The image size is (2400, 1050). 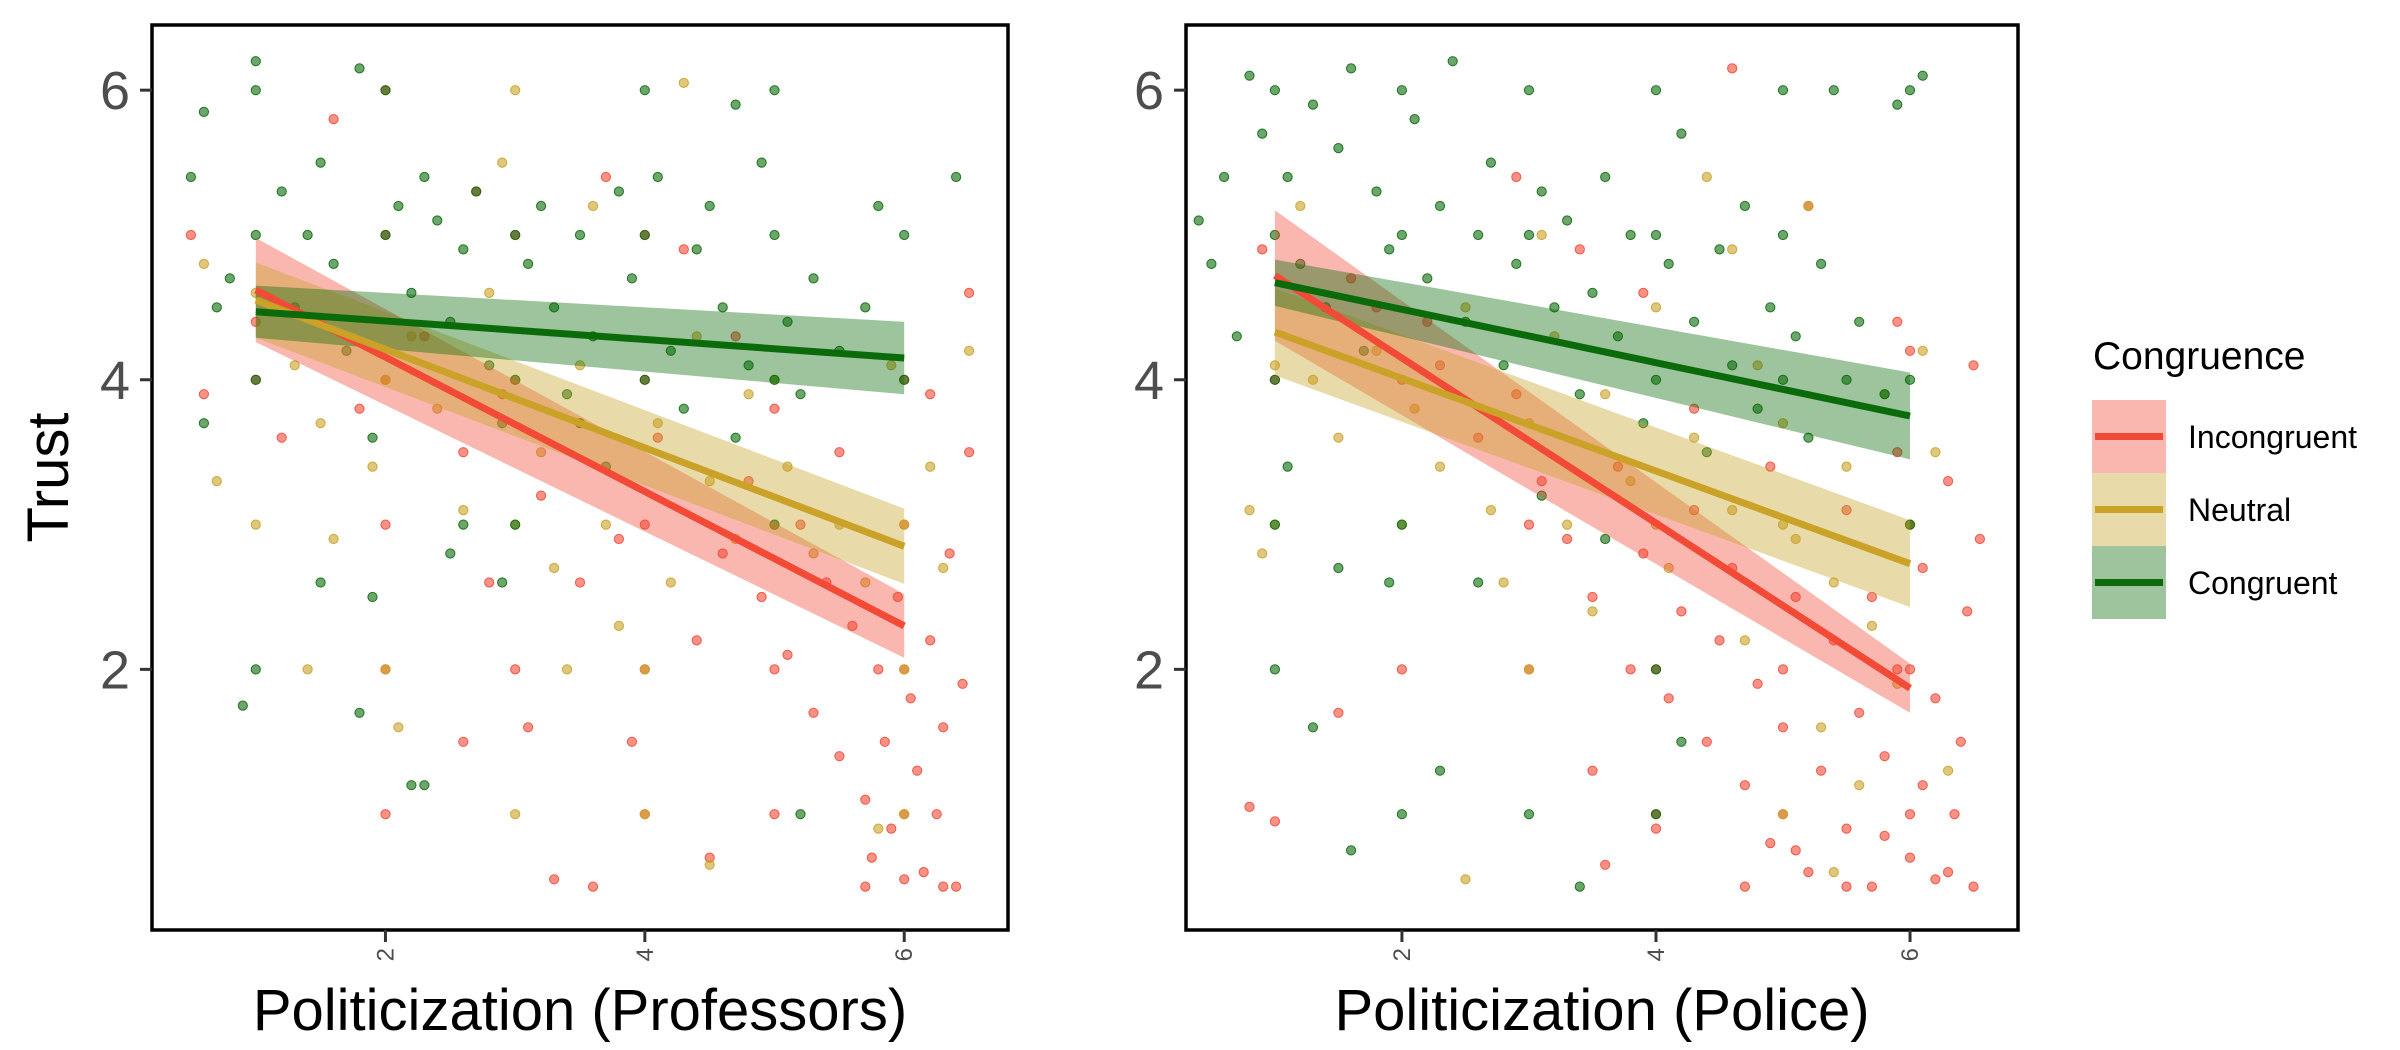 What do you see at coordinates (48, 478) in the screenshot?
I see `y-axis-title: Trust` at bounding box center [48, 478].